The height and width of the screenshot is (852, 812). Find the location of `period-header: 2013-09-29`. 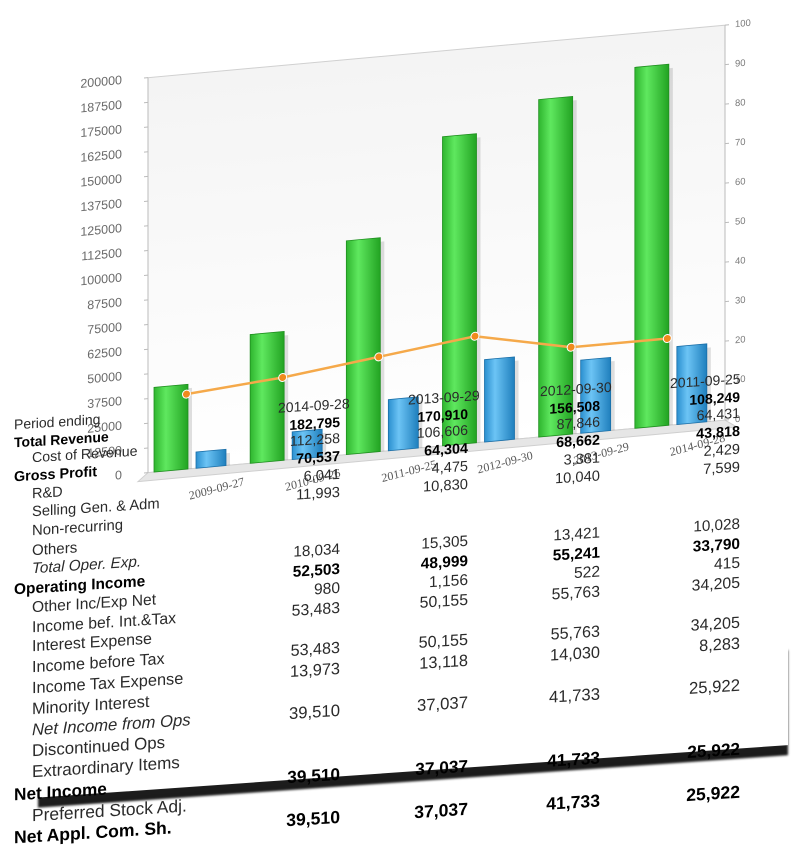

period-header: 2013-09-29 is located at coordinates (444, 397).